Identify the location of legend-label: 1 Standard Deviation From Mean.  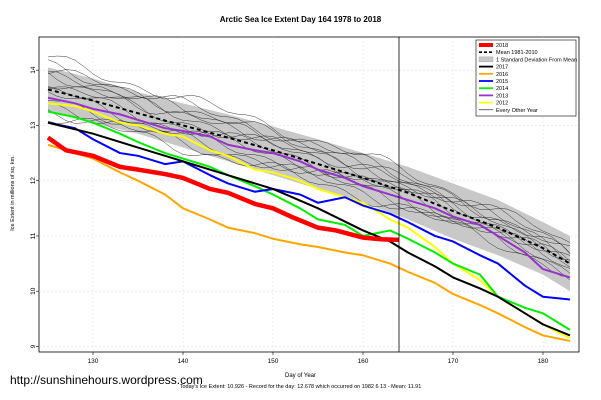
(536, 60).